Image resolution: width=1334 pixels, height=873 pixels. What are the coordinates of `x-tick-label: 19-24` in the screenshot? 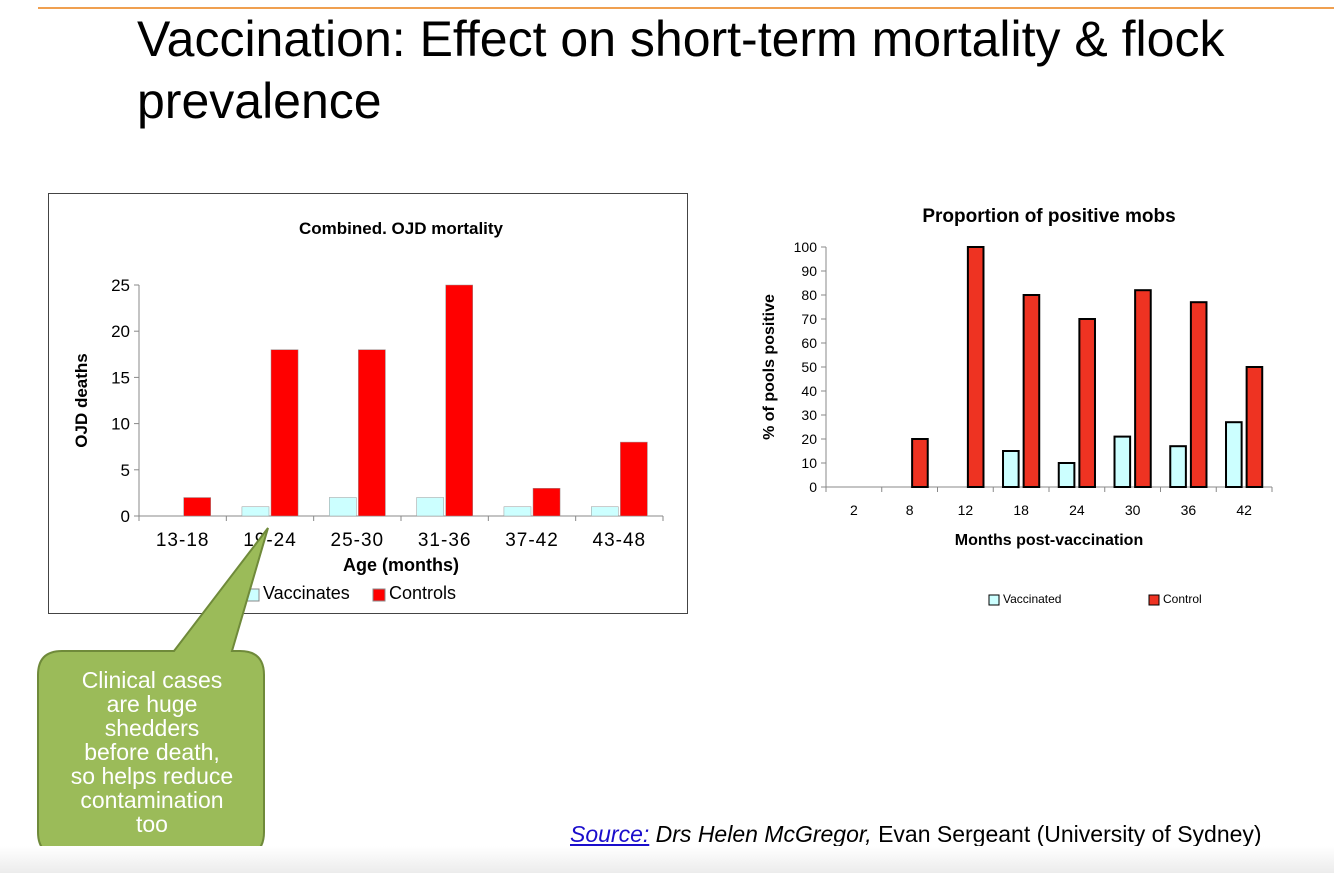 It's located at (270, 540).